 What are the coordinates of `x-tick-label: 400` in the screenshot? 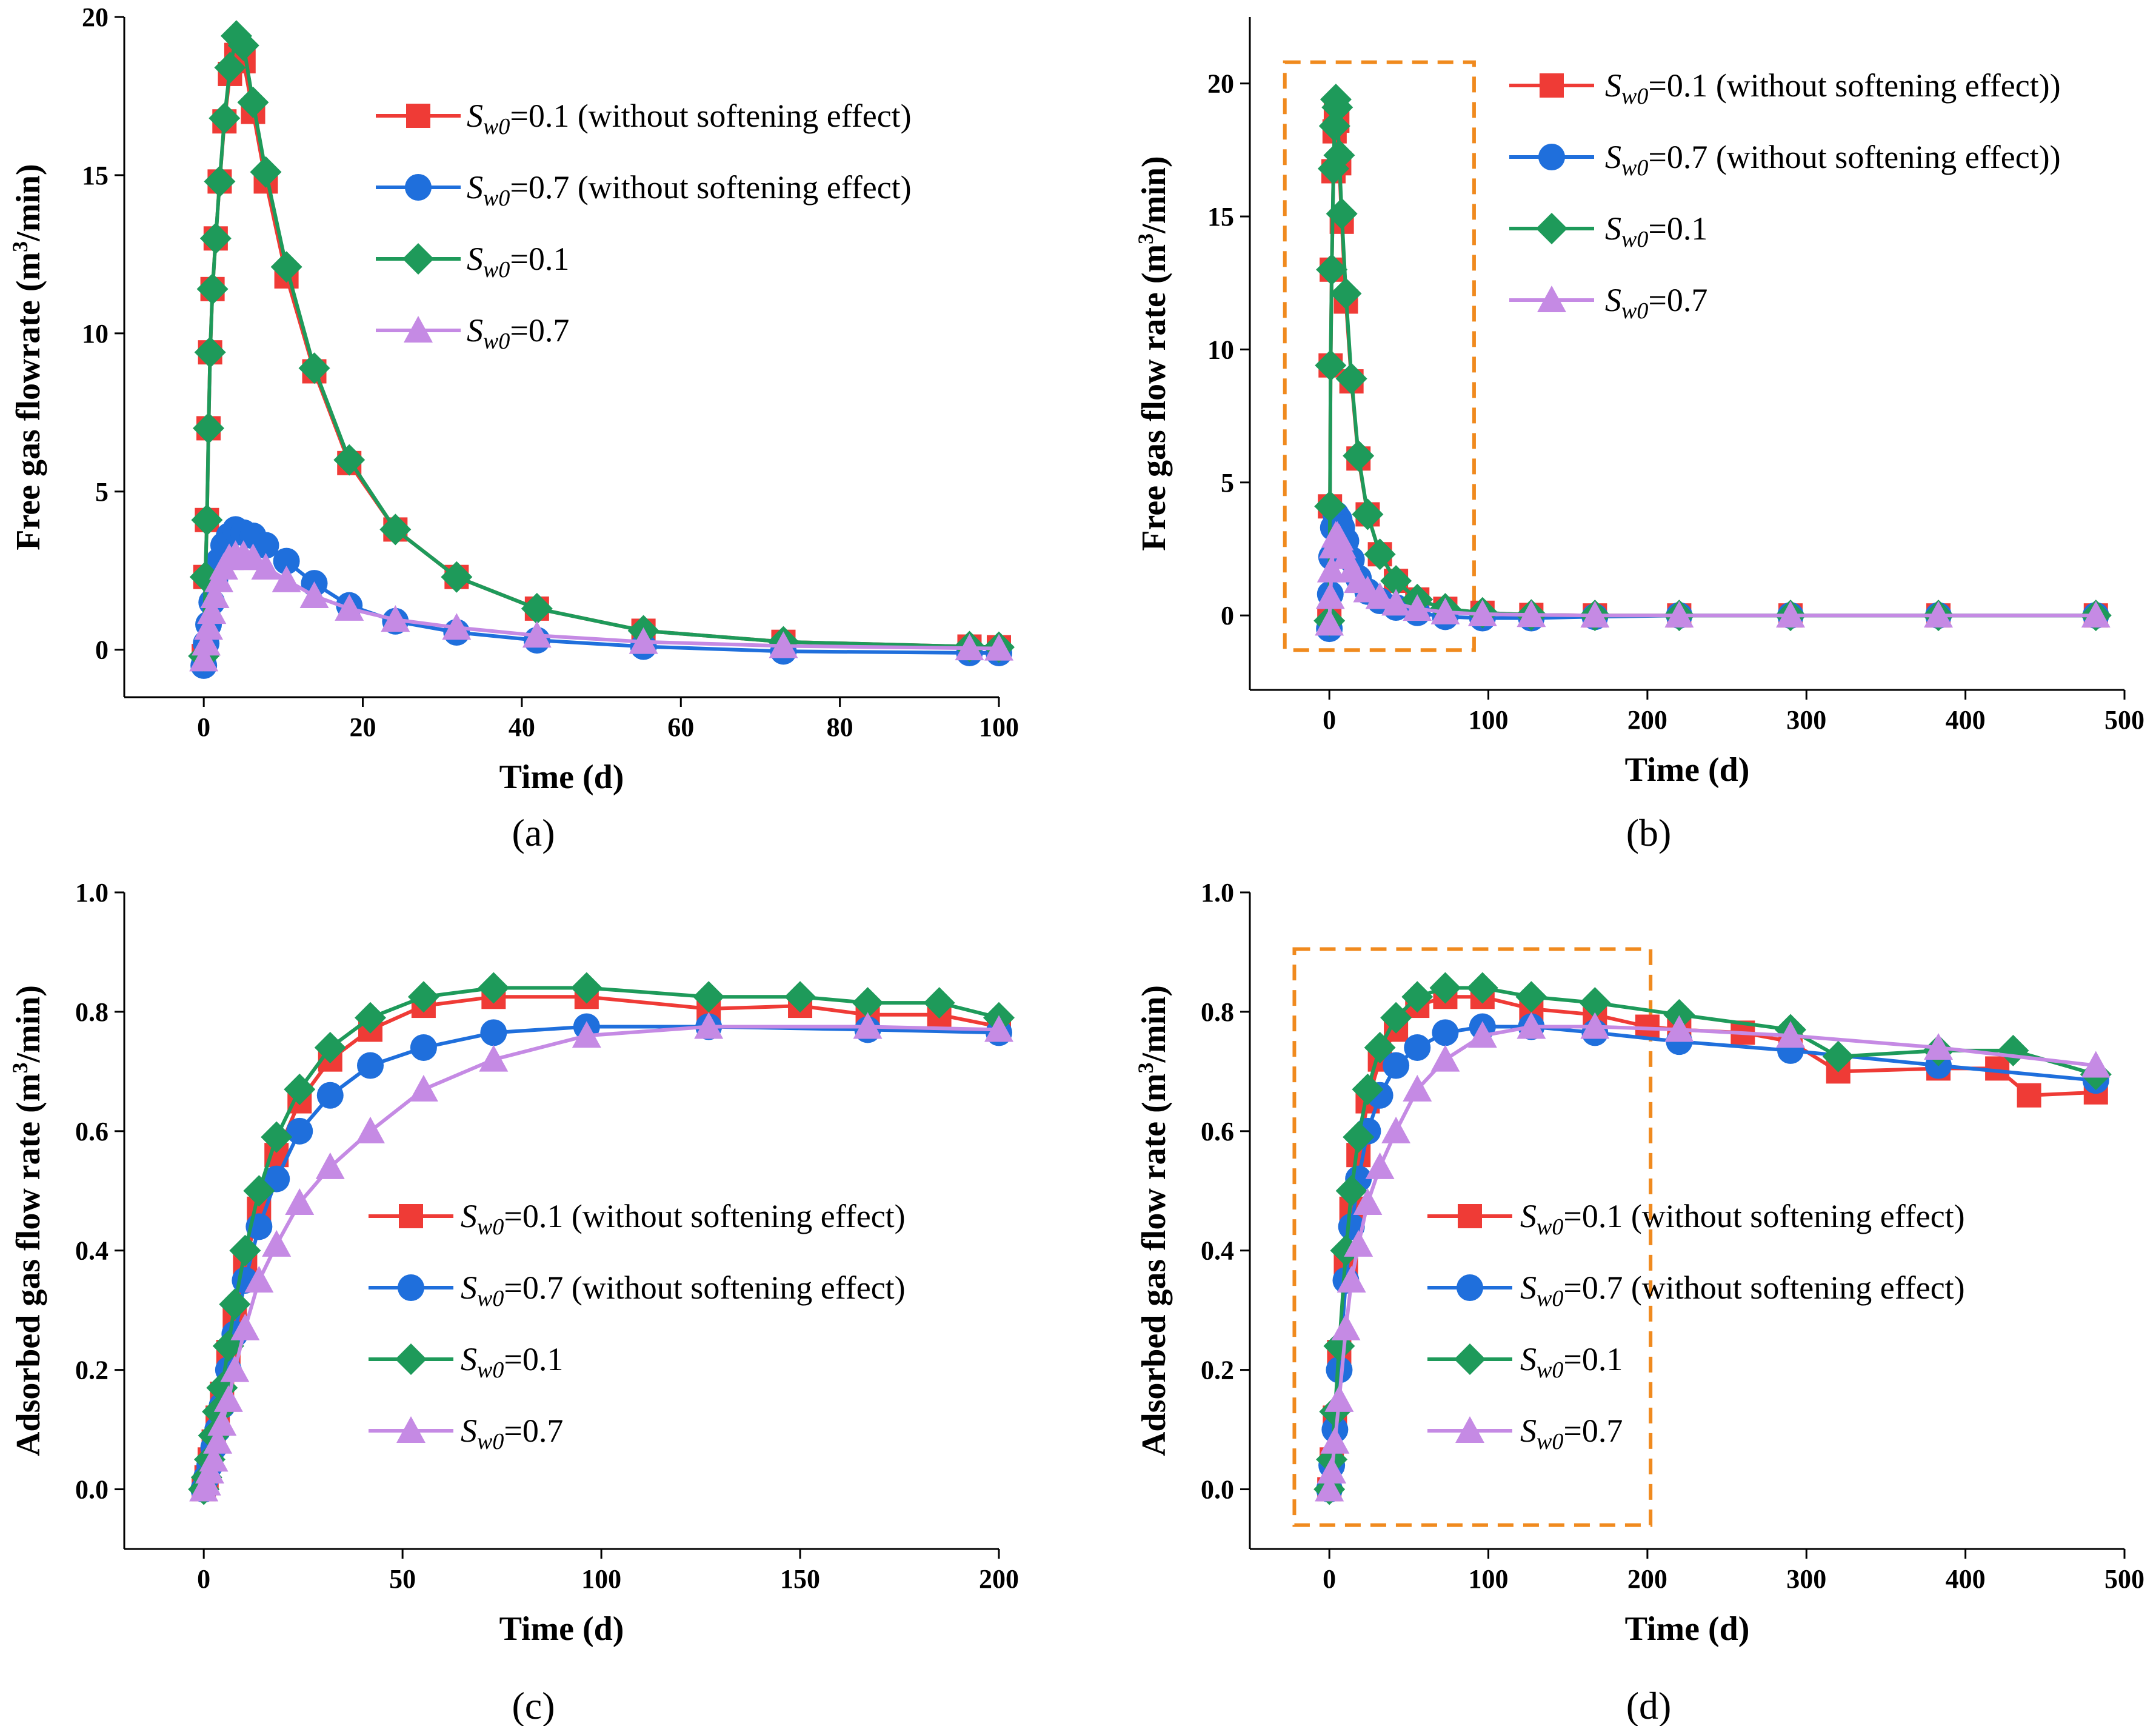 It's located at (1966, 1579).